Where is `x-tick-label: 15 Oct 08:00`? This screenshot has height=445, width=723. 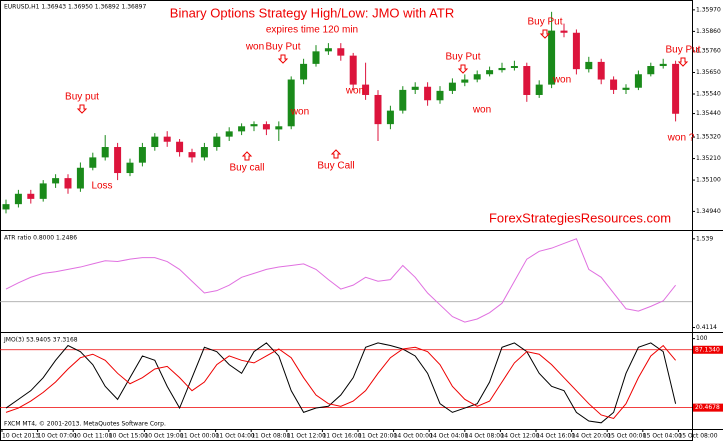
x-tick-label: 15 Oct 08:00 is located at coordinates (697, 436).